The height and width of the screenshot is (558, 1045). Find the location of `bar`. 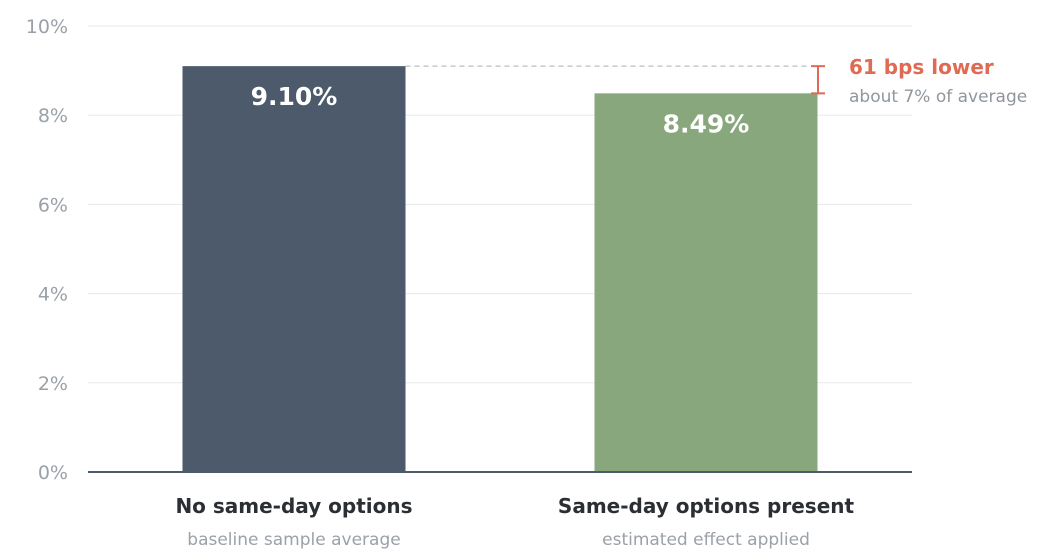

bar is located at coordinates (706, 282).